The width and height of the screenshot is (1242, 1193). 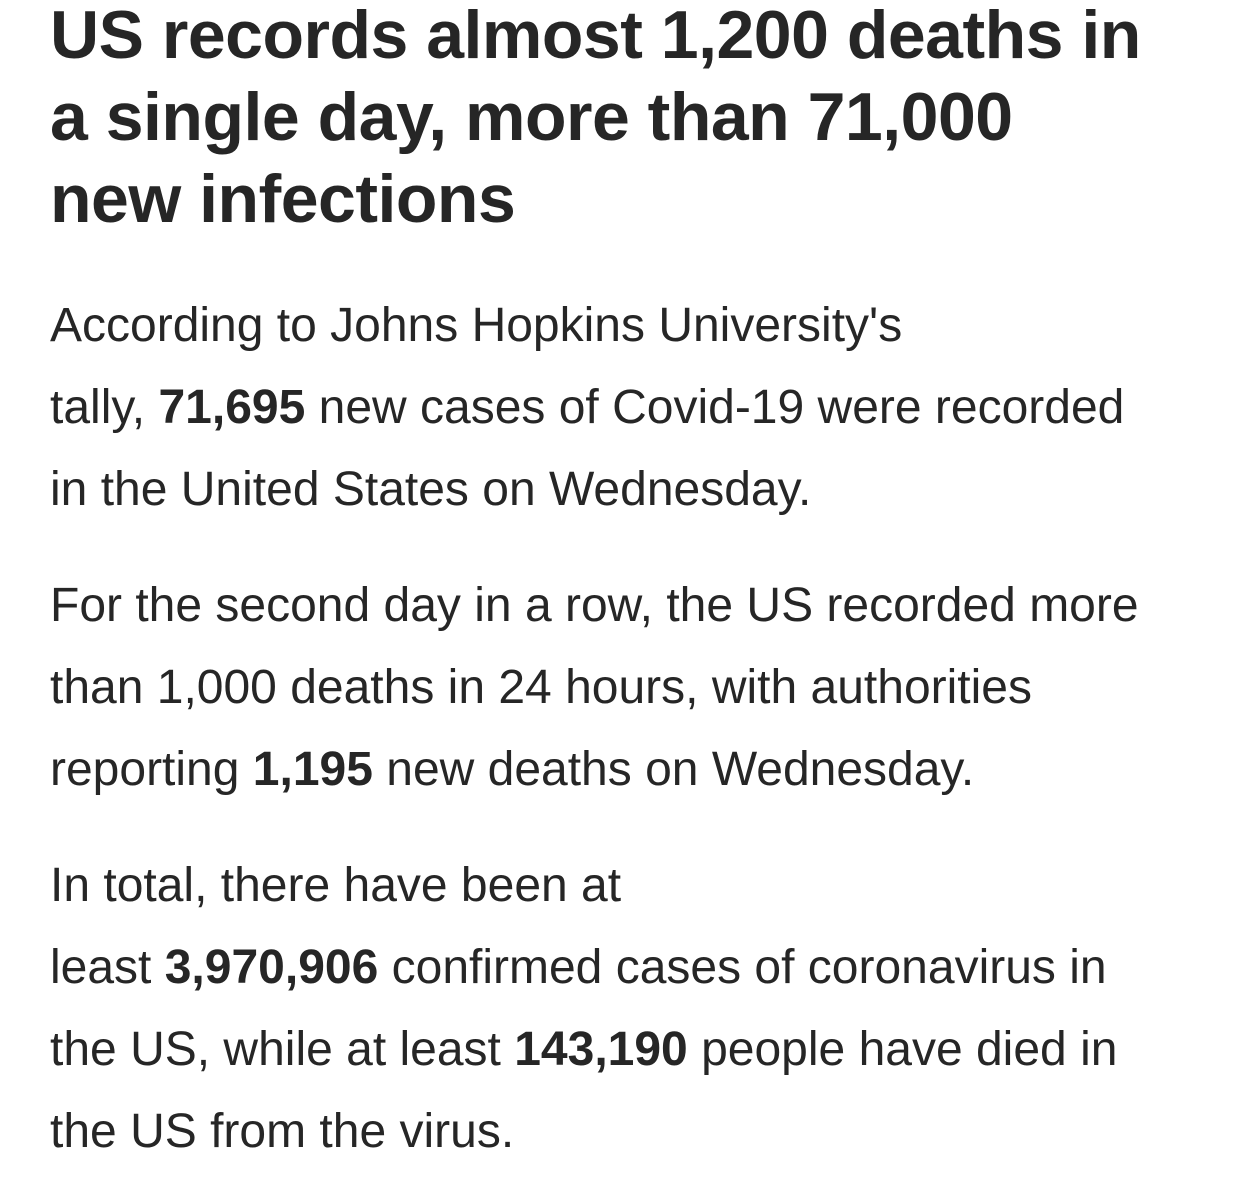 I want to click on paragraph-text: least, so click(x=107, y=967).